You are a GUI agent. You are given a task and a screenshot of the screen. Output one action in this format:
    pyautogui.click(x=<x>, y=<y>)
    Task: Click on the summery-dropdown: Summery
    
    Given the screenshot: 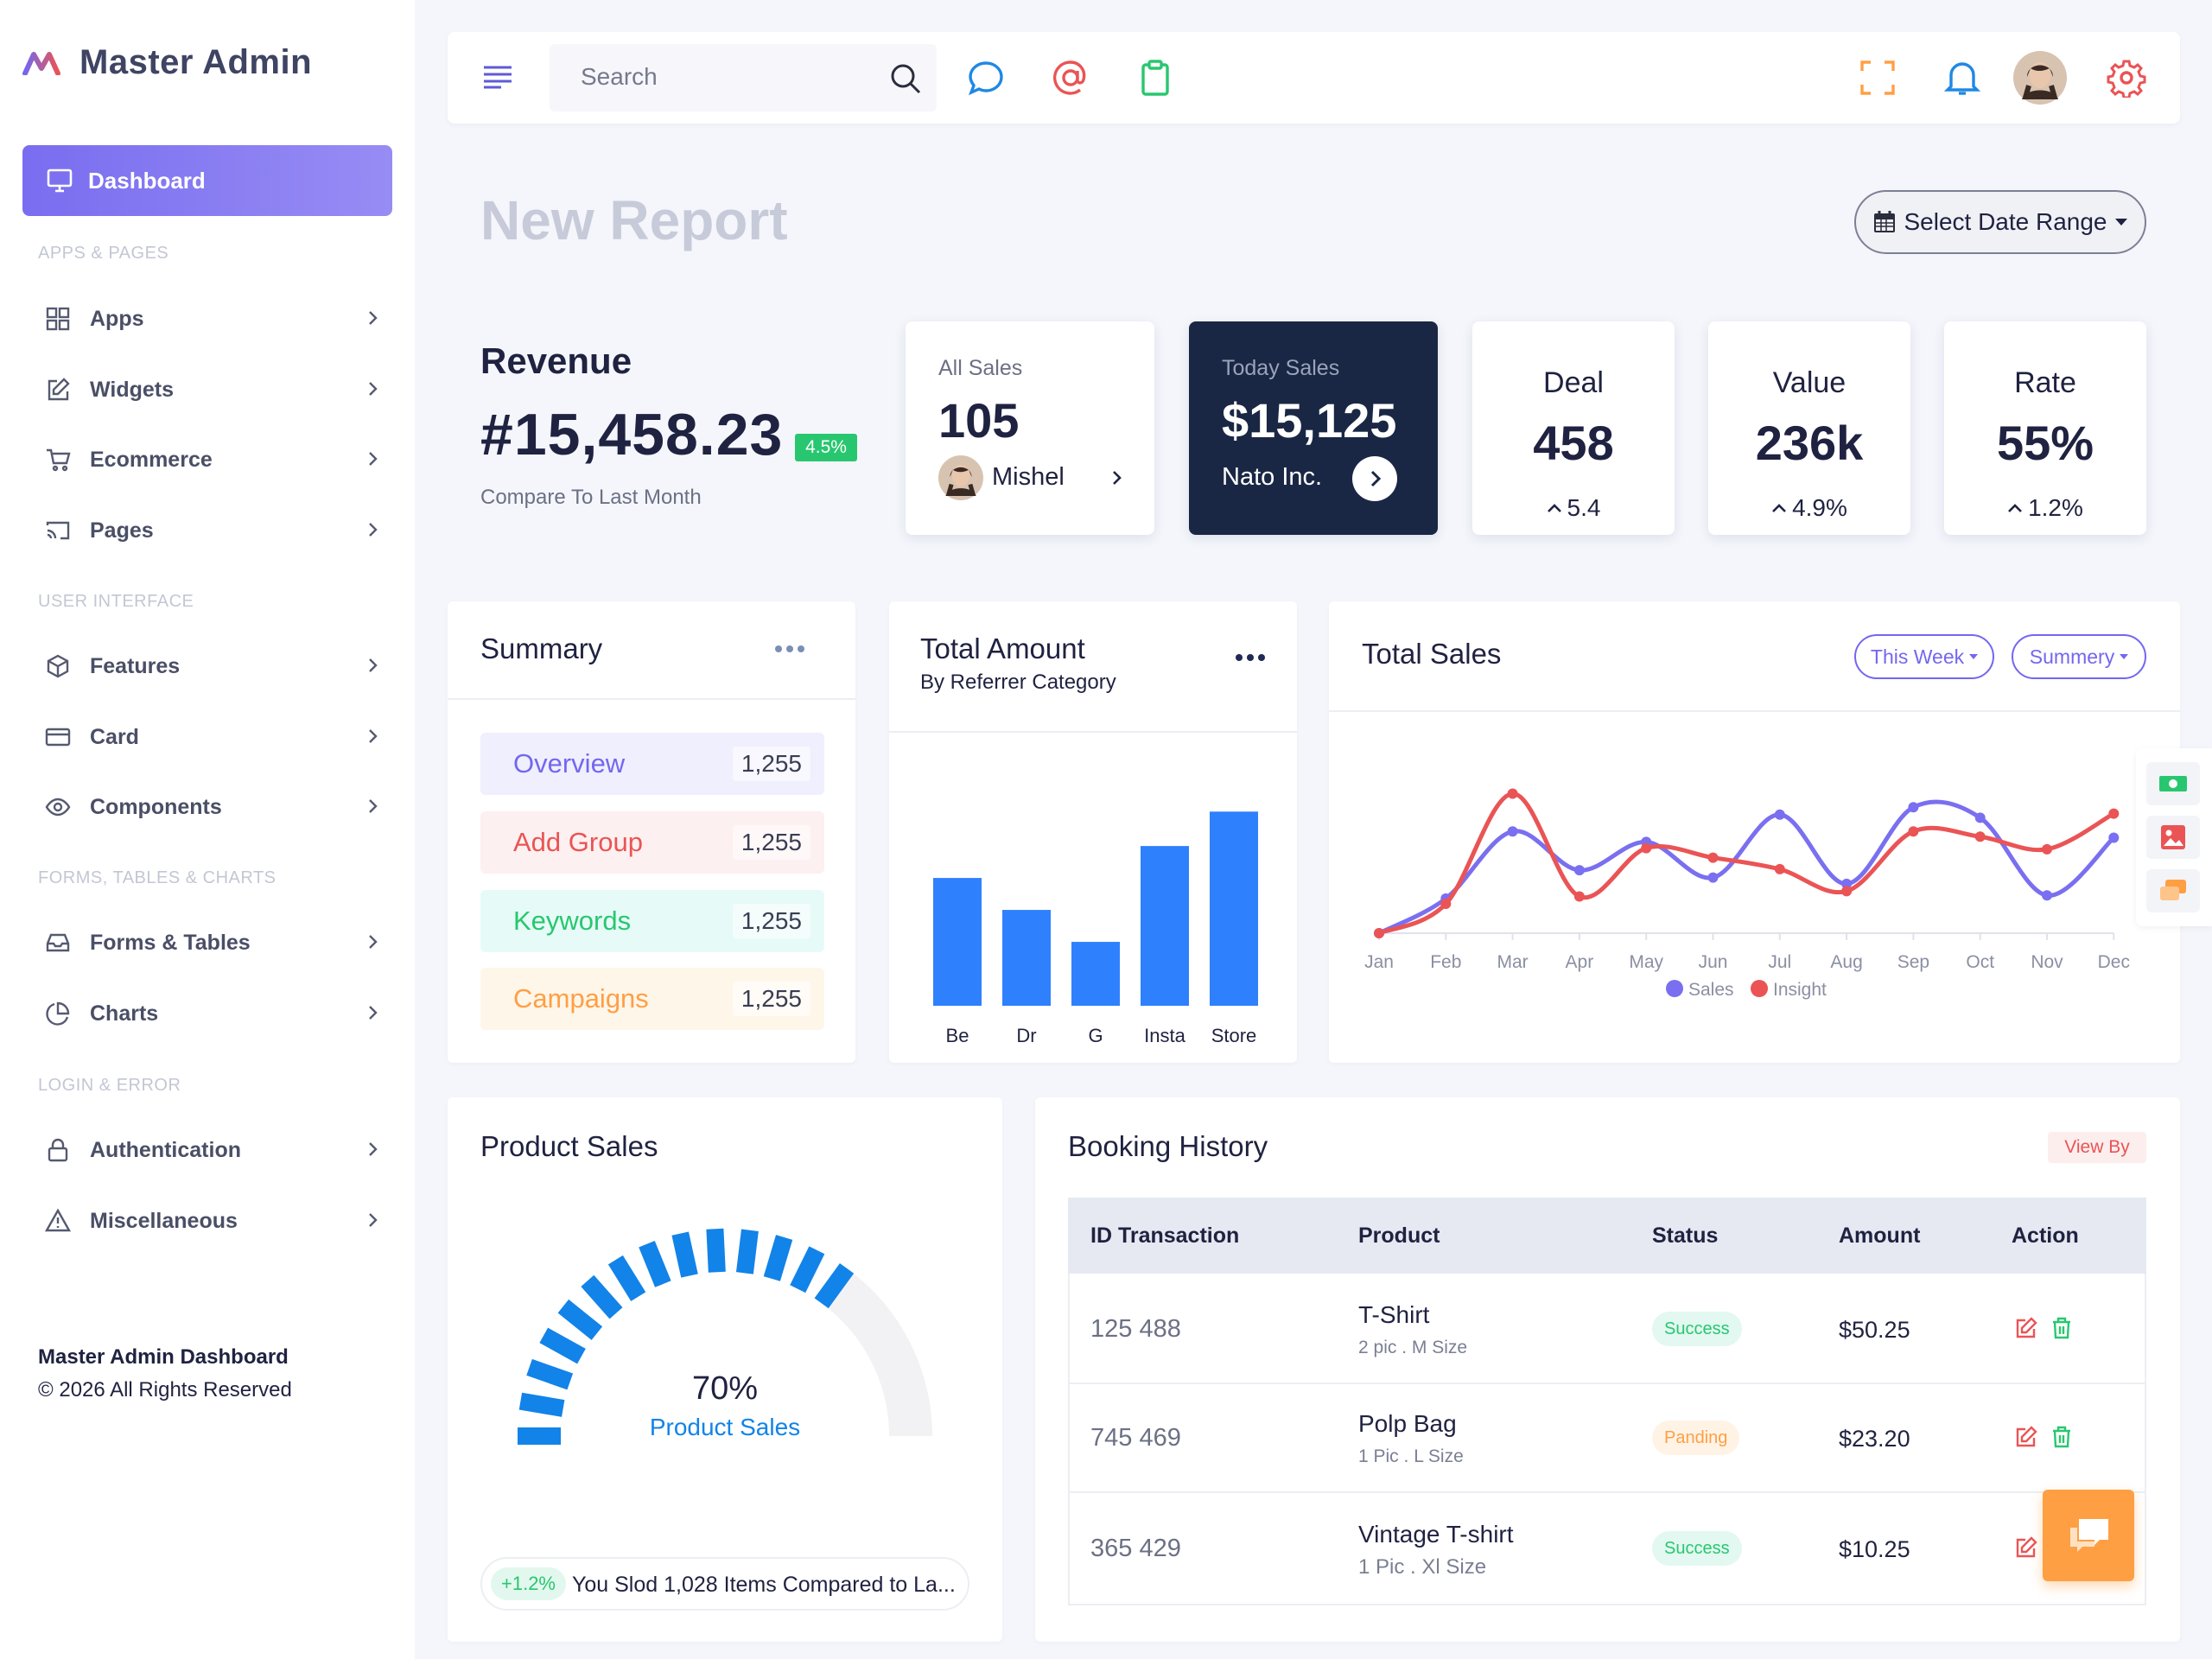 What is the action you would take?
    pyautogui.click(x=2079, y=656)
    